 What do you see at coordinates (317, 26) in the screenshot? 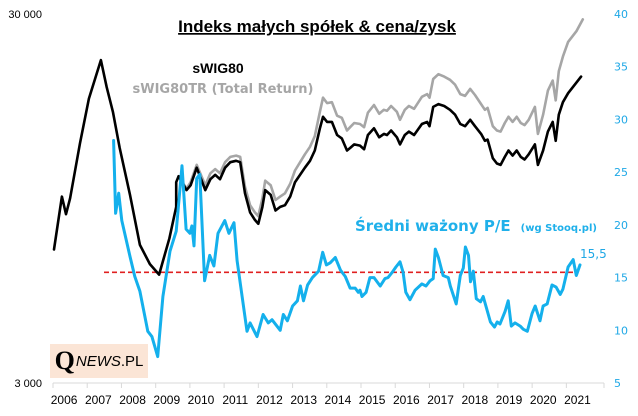
I see `chart-title: Indeks małych spółek & cena/zysk` at bounding box center [317, 26].